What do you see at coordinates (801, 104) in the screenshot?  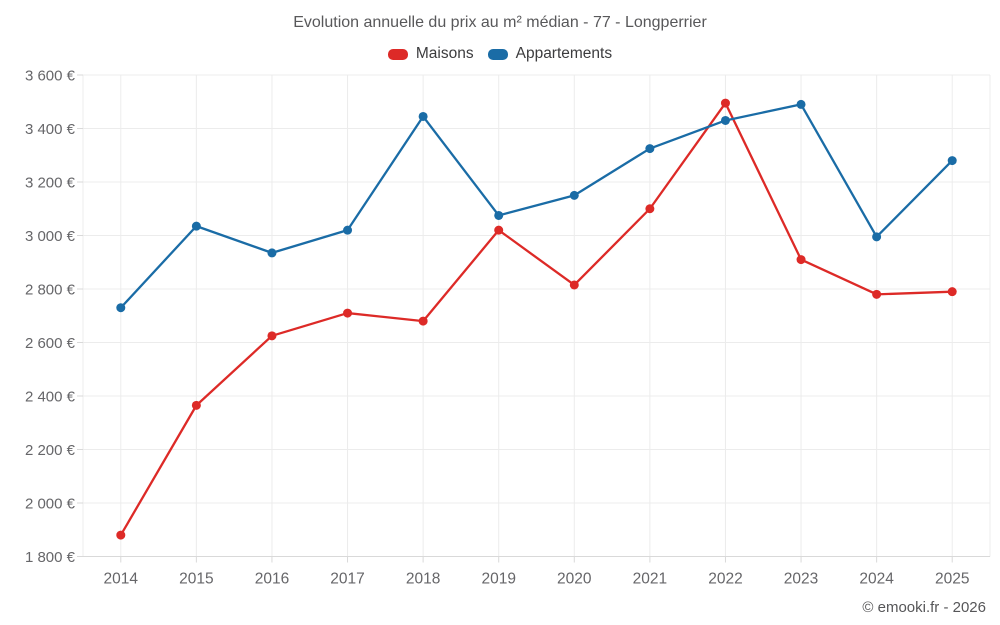 I see `data-point-appartements-2023` at bounding box center [801, 104].